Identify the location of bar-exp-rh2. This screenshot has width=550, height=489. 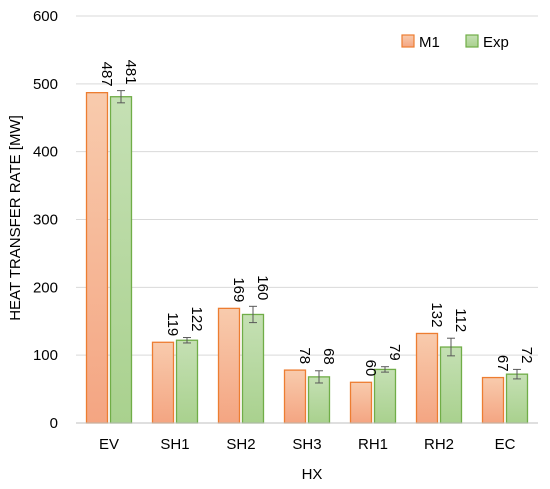
(451, 385).